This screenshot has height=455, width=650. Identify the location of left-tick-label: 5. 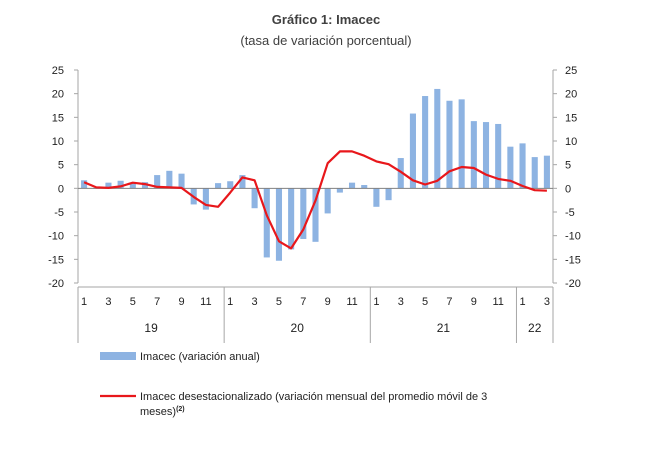
(61, 166).